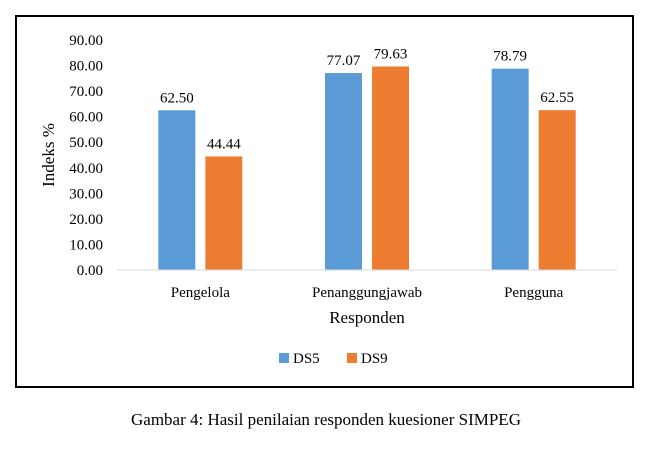 This screenshot has width=652, height=458. What do you see at coordinates (352, 358) in the screenshot?
I see `legend-swatch-ds9` at bounding box center [352, 358].